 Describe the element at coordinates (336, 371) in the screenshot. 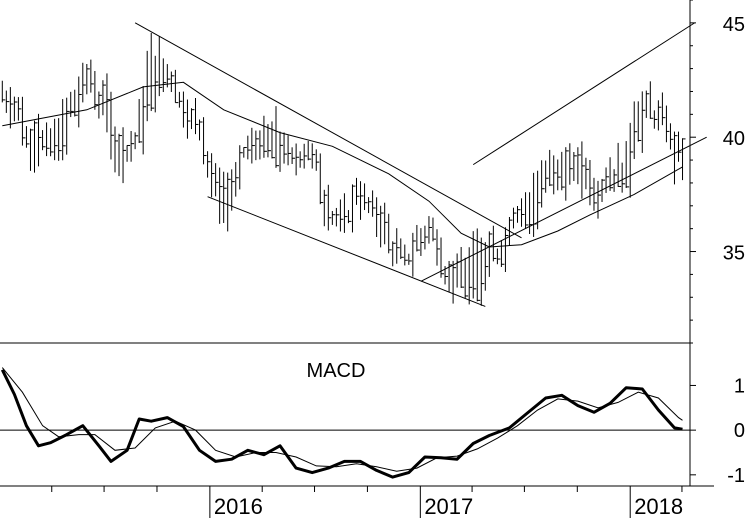

I see `macd-title: MACD` at that location.